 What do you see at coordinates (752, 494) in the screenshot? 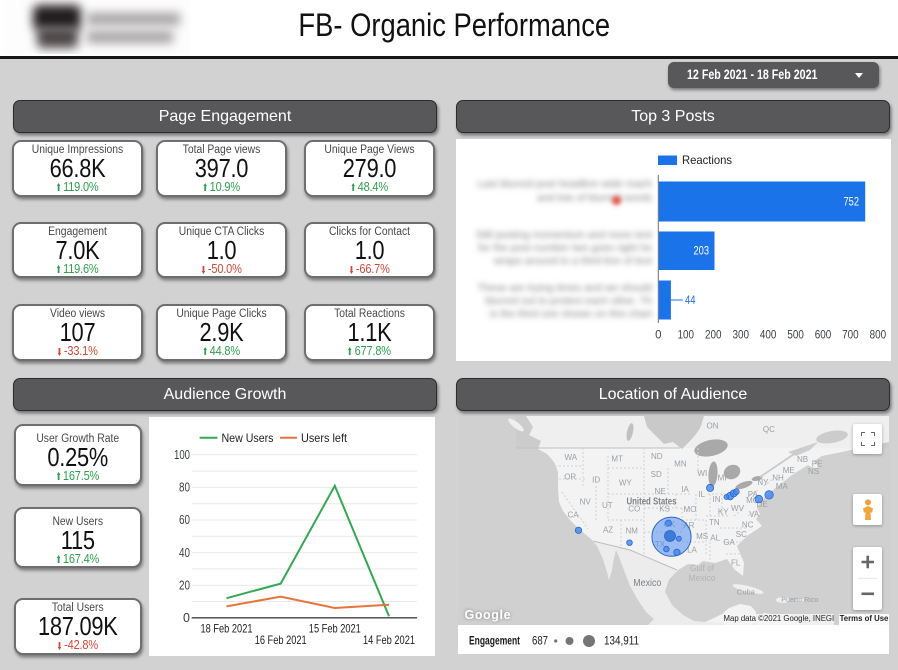
I see `svg-text: PA` at bounding box center [752, 494].